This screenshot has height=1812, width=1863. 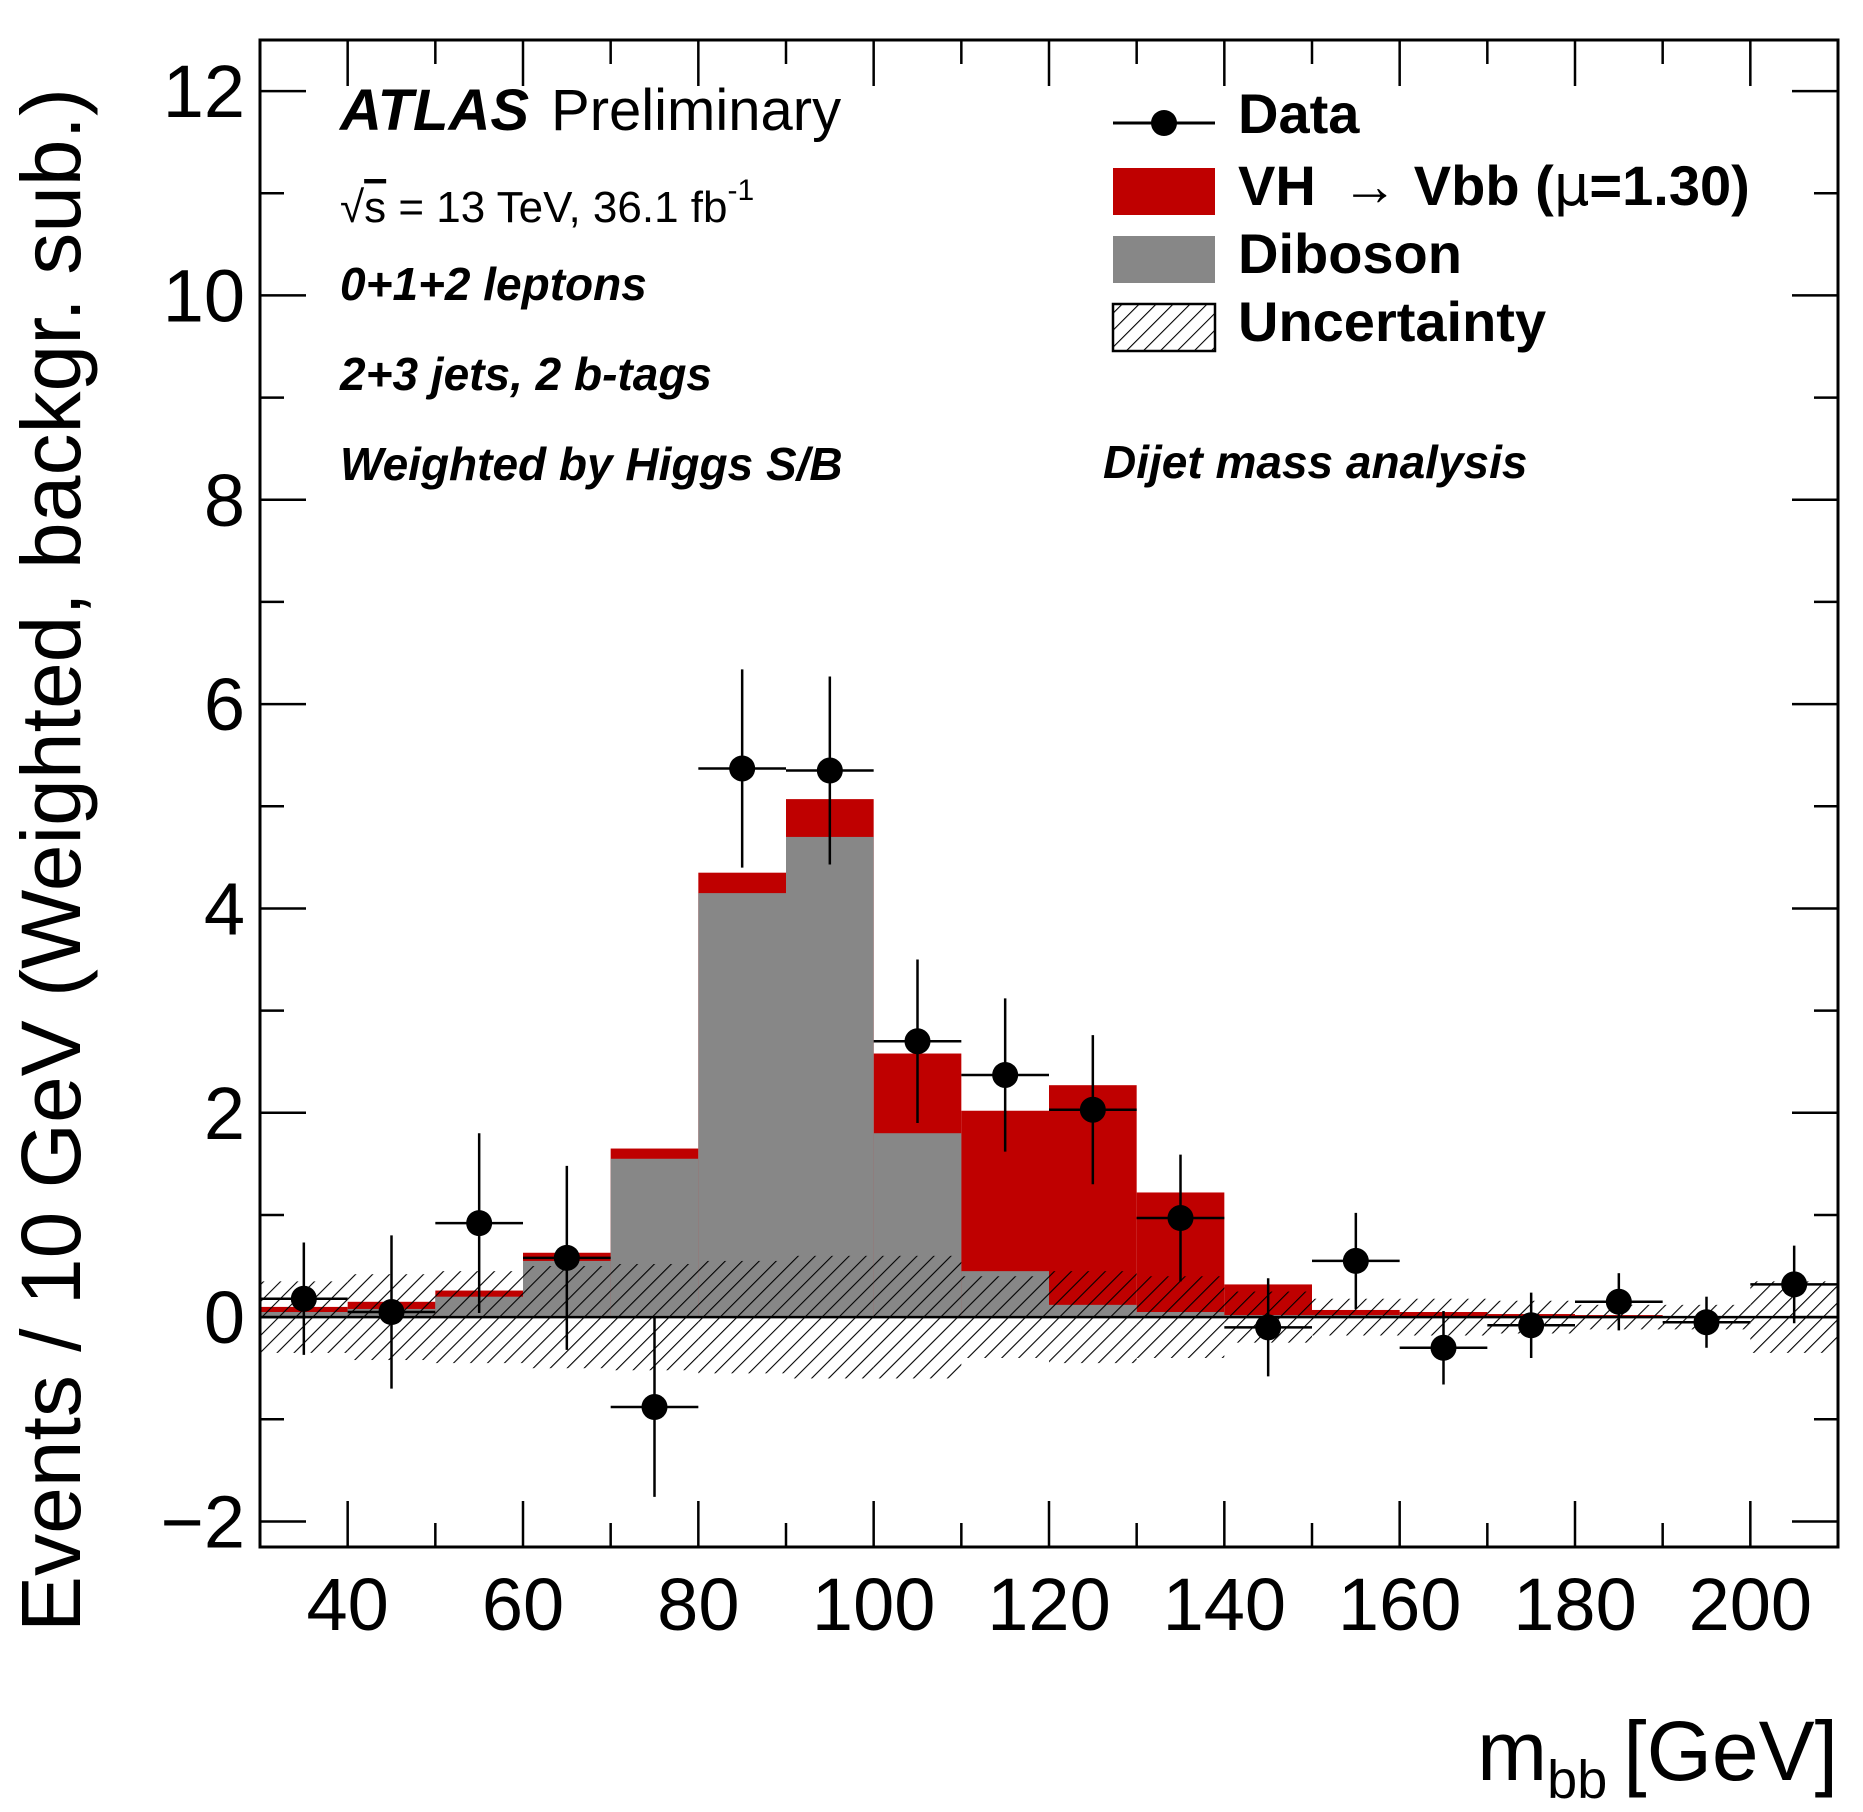 What do you see at coordinates (1750, 1604) in the screenshot?
I see `x-tick-label: 200` at bounding box center [1750, 1604].